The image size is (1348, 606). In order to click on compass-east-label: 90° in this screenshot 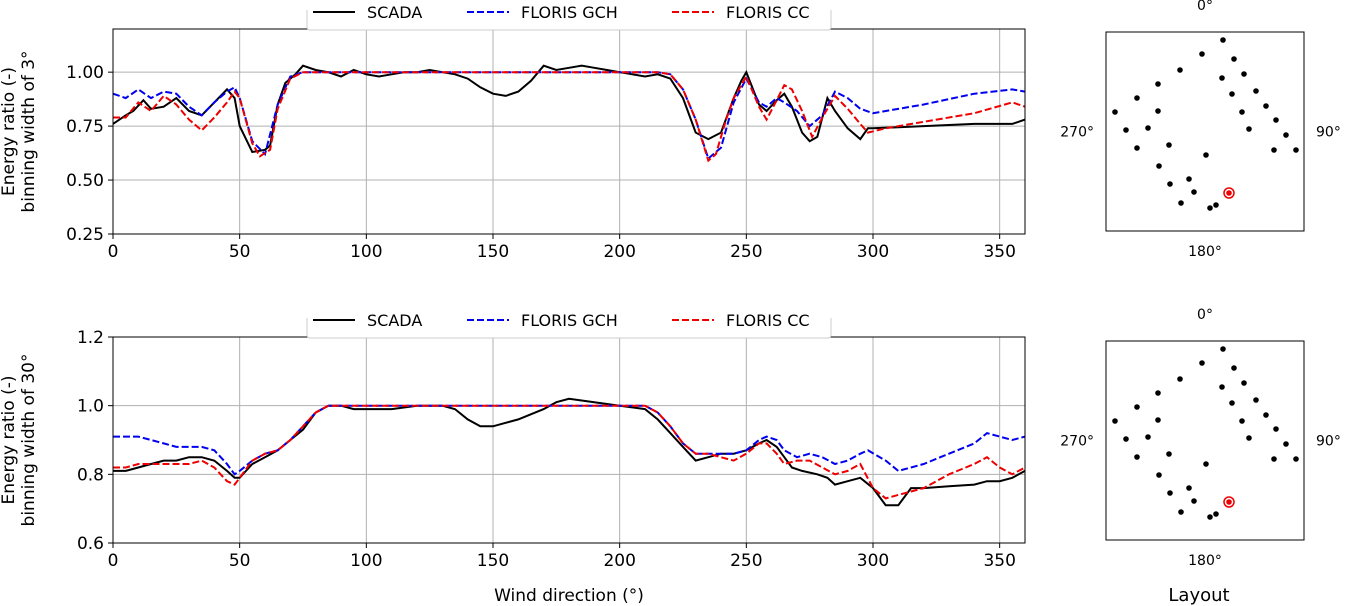, I will do `click(1328, 133)`.